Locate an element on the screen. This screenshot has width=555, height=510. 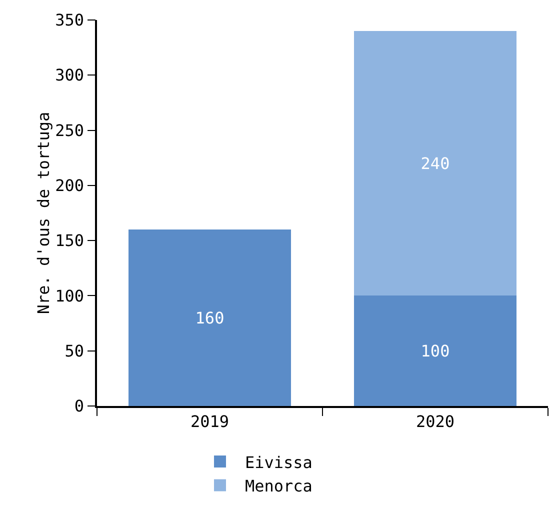
x-tick-label: 2019 is located at coordinates (210, 421).